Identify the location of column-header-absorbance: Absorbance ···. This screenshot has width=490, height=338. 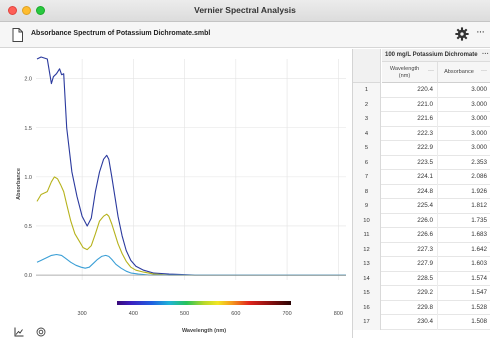
(464, 72).